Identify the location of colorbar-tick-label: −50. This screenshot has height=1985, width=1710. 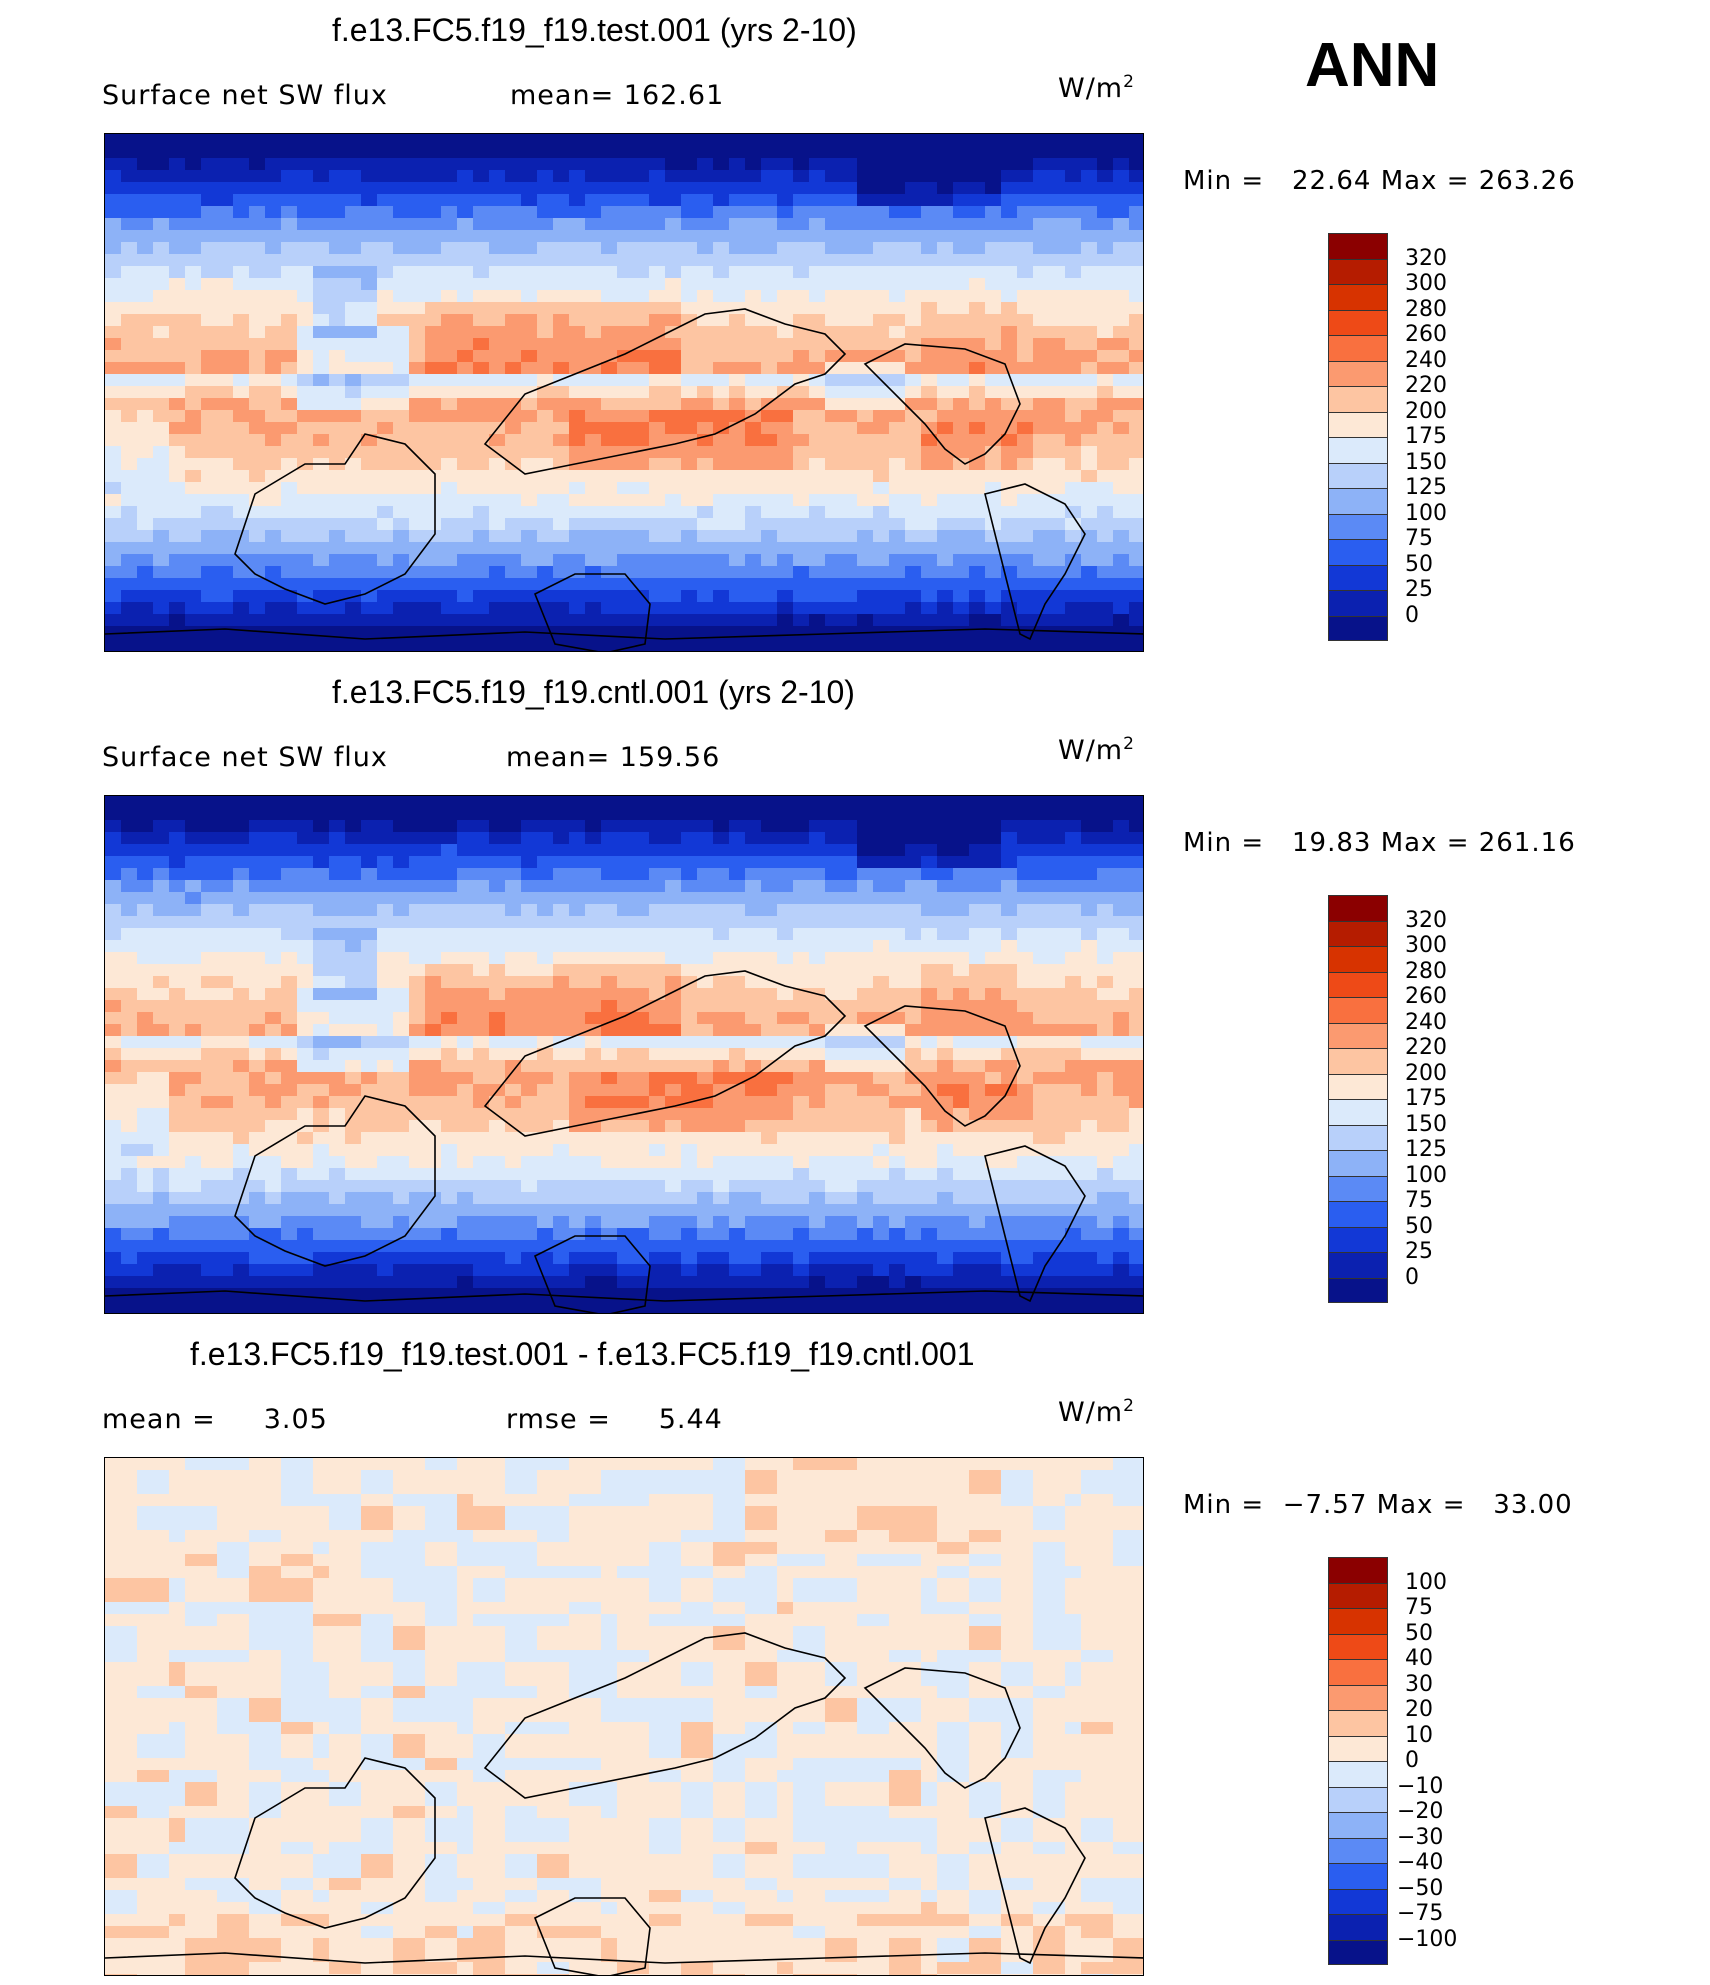
(1420, 1888).